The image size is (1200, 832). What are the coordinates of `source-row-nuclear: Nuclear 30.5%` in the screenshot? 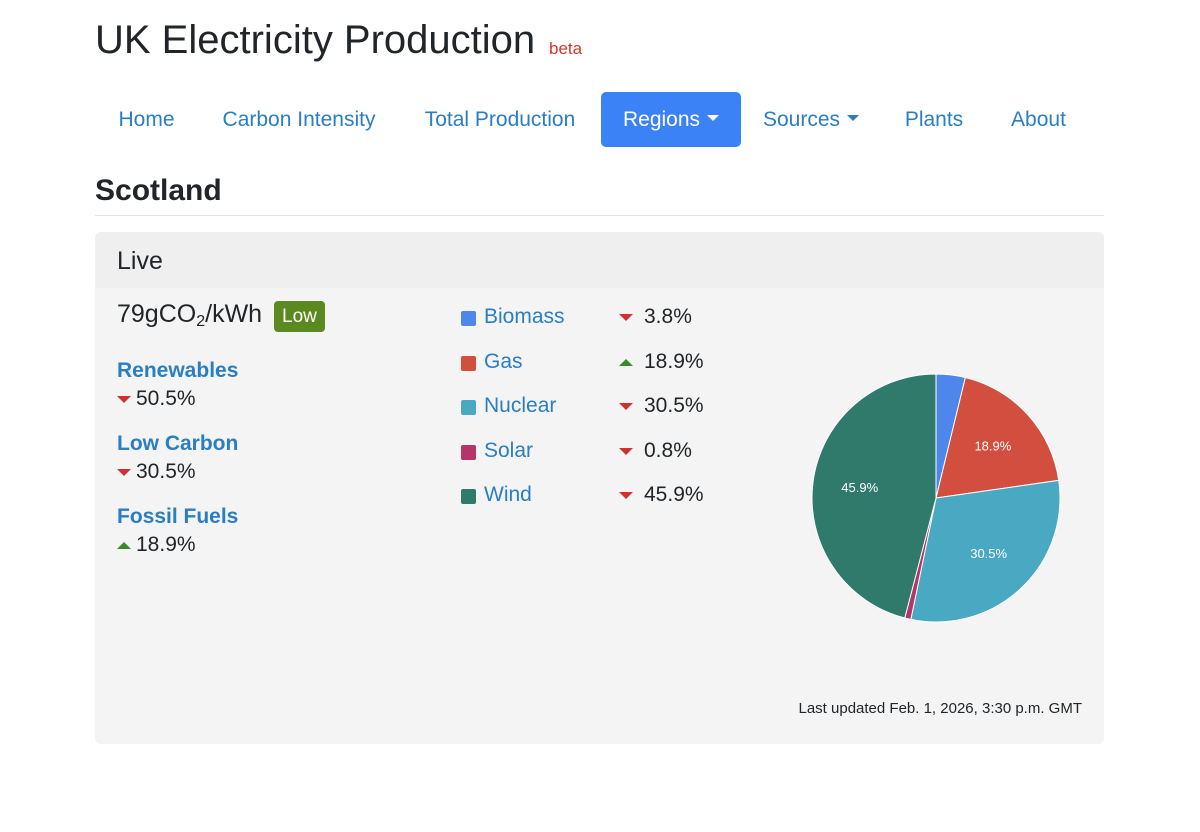 It's located at (591, 409).